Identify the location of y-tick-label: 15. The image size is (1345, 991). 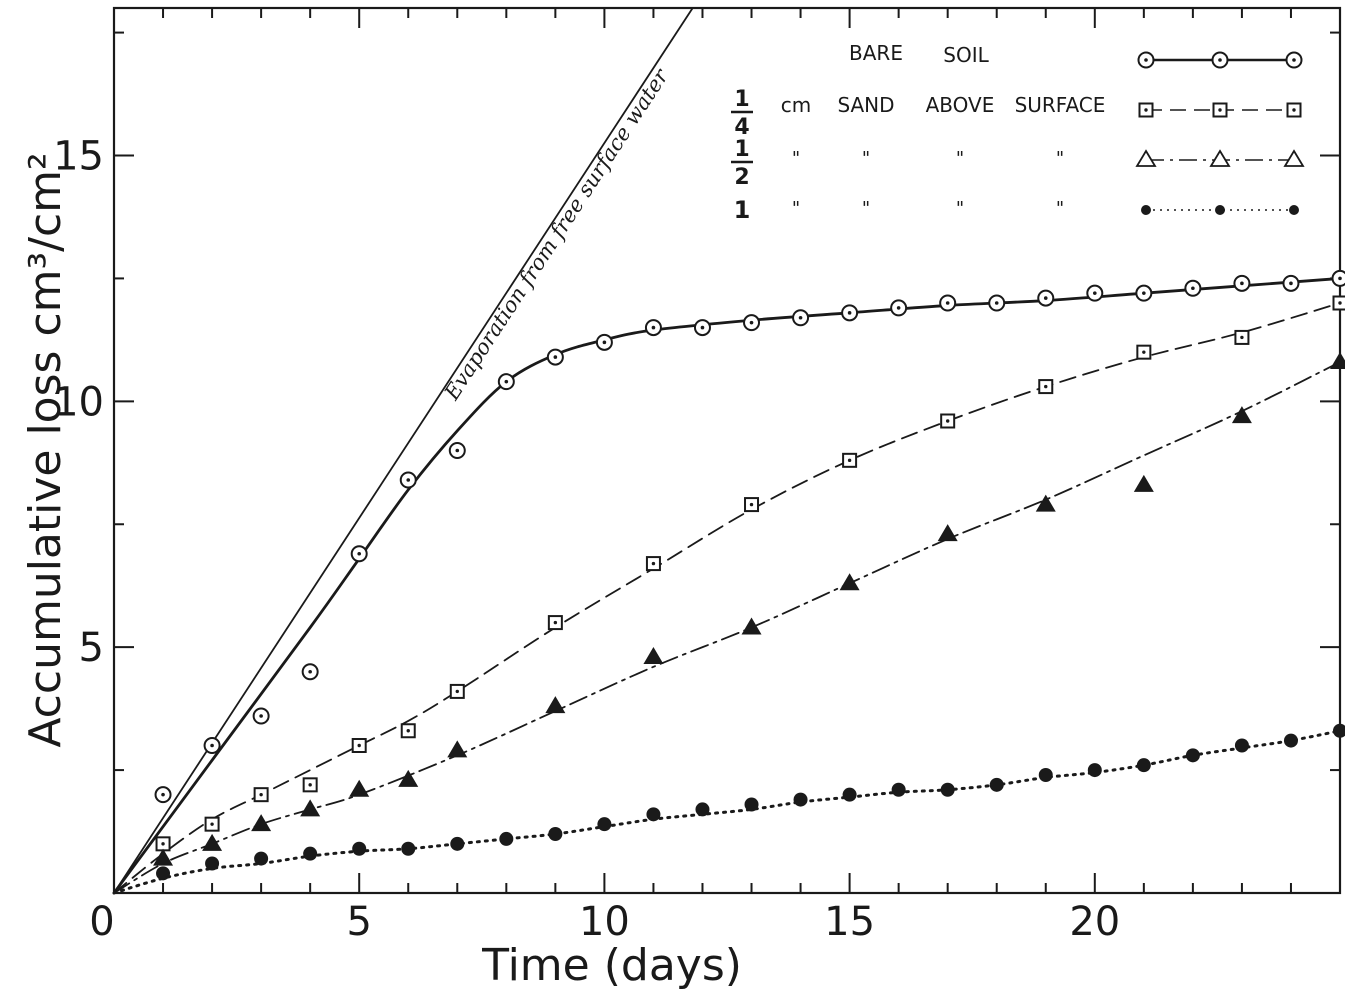
(78, 157).